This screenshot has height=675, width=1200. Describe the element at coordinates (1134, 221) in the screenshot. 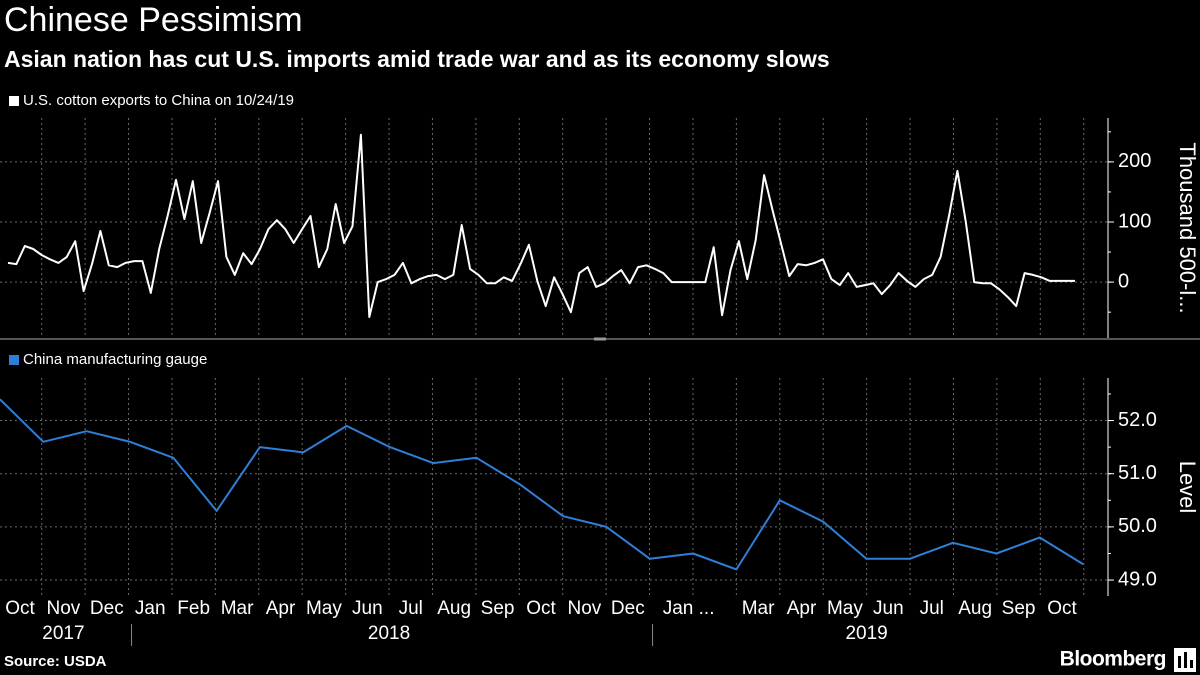

I see `y-tick-label: 100` at that location.